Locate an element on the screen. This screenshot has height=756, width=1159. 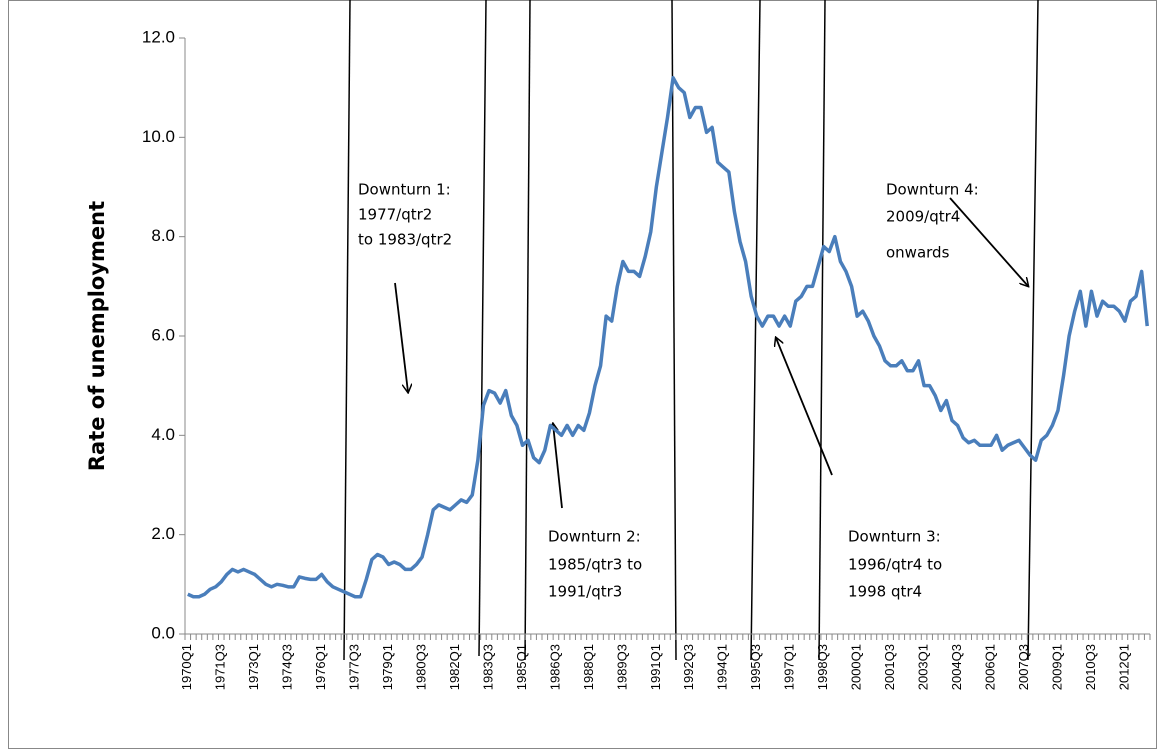
x-tick-label: 1986Q3 is located at coordinates (554, 667).